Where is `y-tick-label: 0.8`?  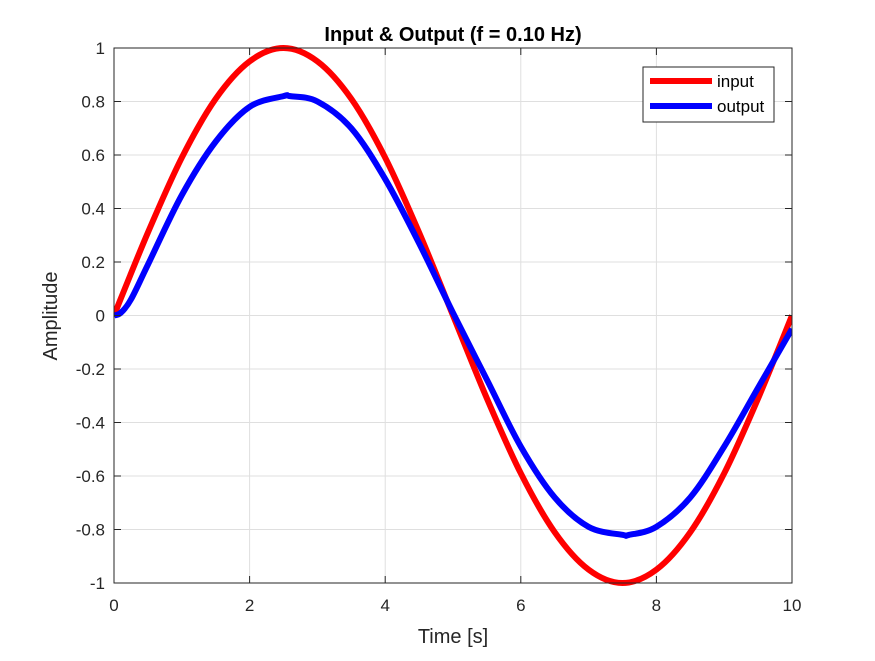 y-tick-label: 0.8 is located at coordinates (93, 102).